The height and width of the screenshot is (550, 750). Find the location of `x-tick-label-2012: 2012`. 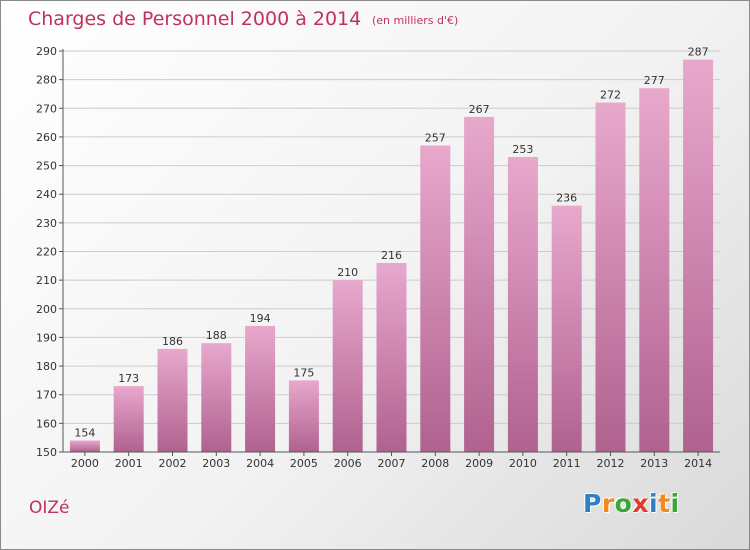

x-tick-label-2012: 2012 is located at coordinates (611, 463).